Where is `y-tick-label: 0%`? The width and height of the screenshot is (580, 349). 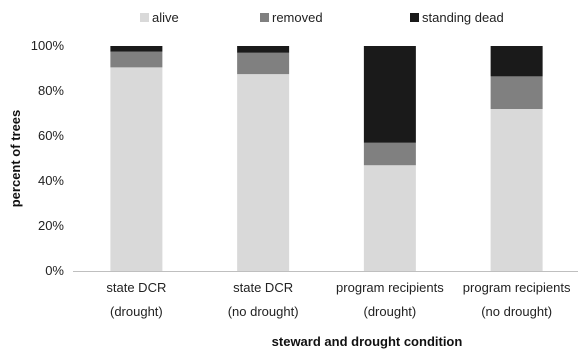
y-tick-label: 0% is located at coordinates (54, 270).